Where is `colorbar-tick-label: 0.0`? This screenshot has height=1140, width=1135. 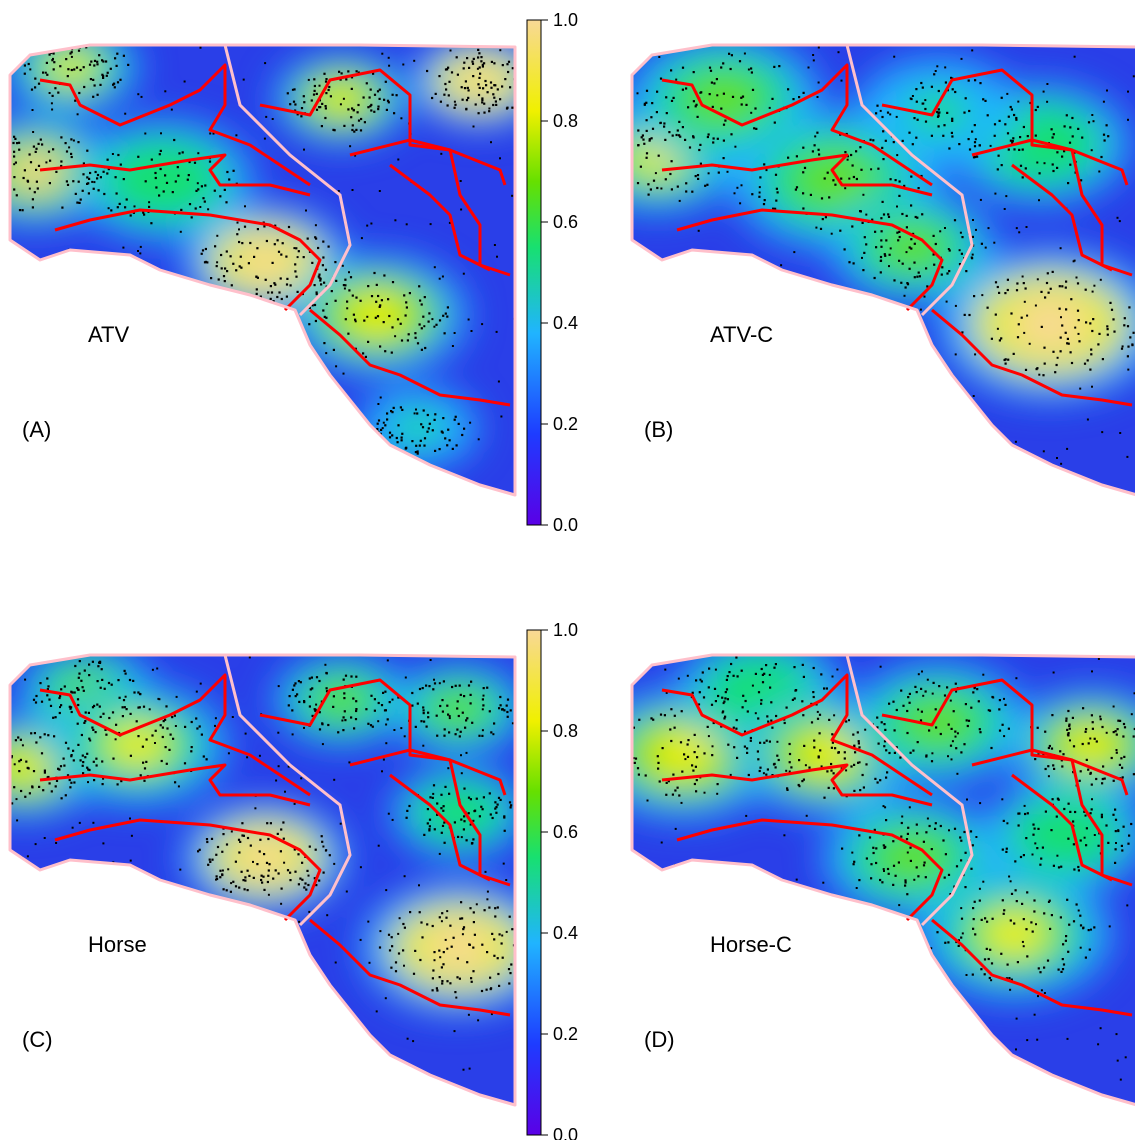 colorbar-tick-label: 0.0 is located at coordinates (565, 1132).